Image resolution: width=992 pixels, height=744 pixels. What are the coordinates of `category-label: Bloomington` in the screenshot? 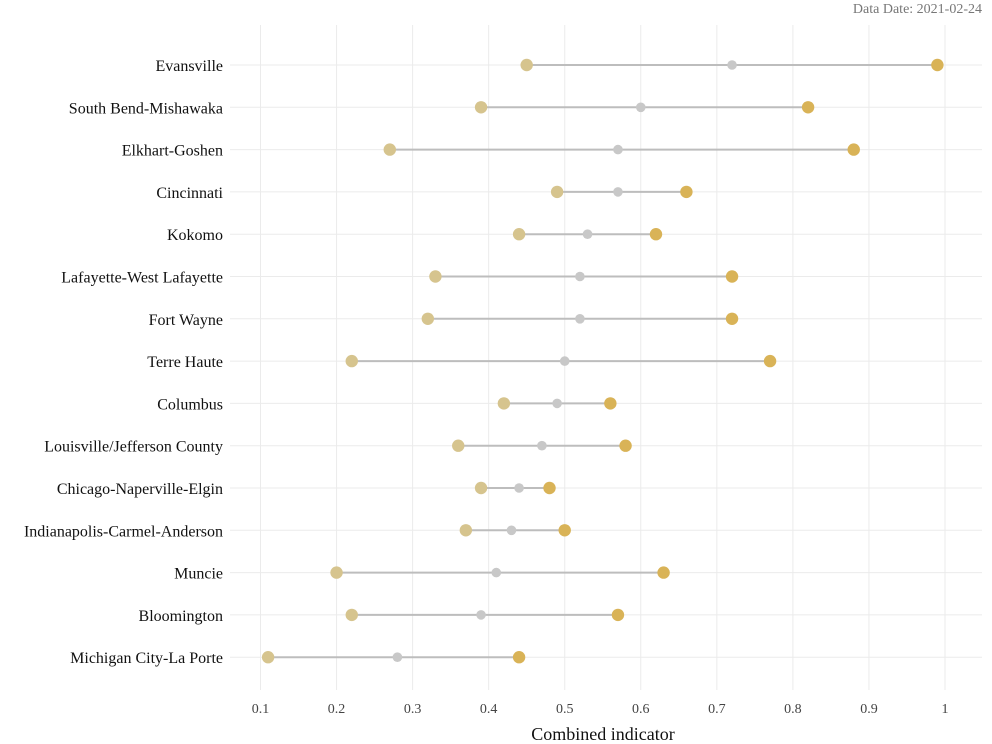 It's located at (181, 616).